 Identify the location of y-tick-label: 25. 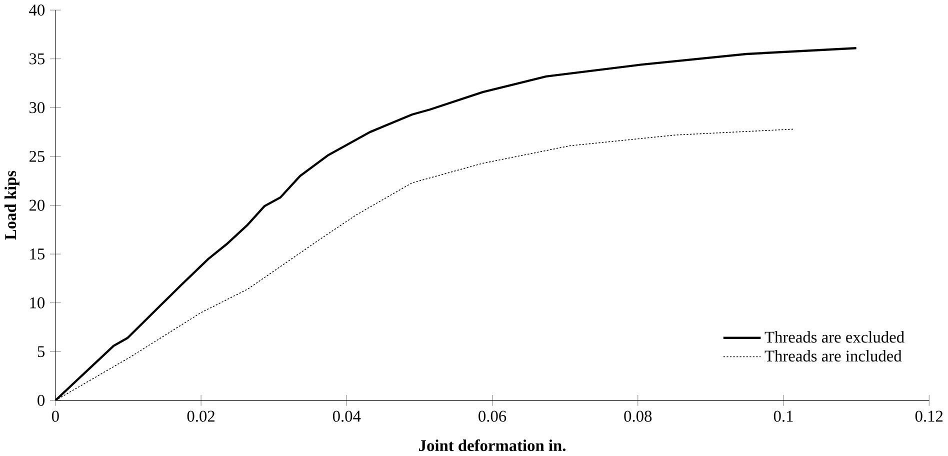
(37, 156).